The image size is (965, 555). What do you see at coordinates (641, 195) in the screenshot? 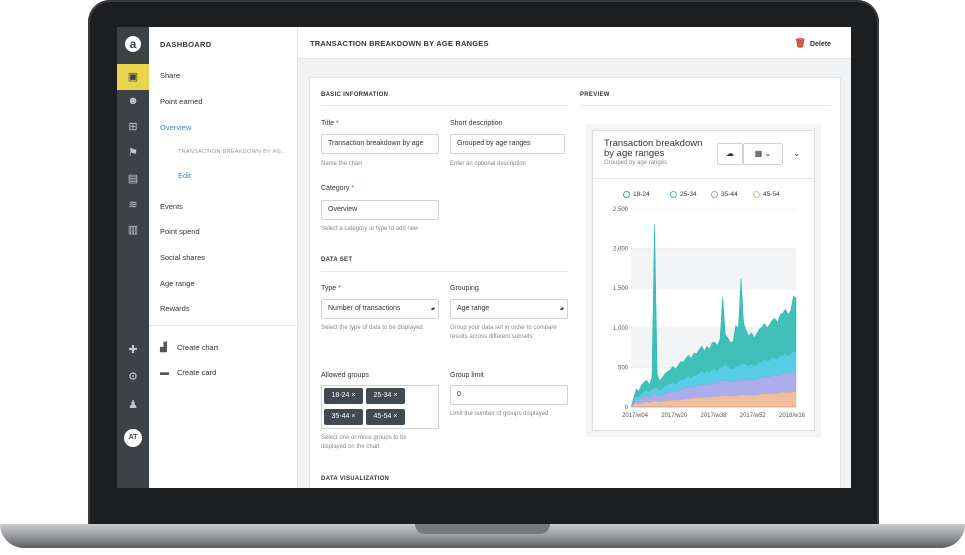
I see `legend-label: 18-24` at bounding box center [641, 195].